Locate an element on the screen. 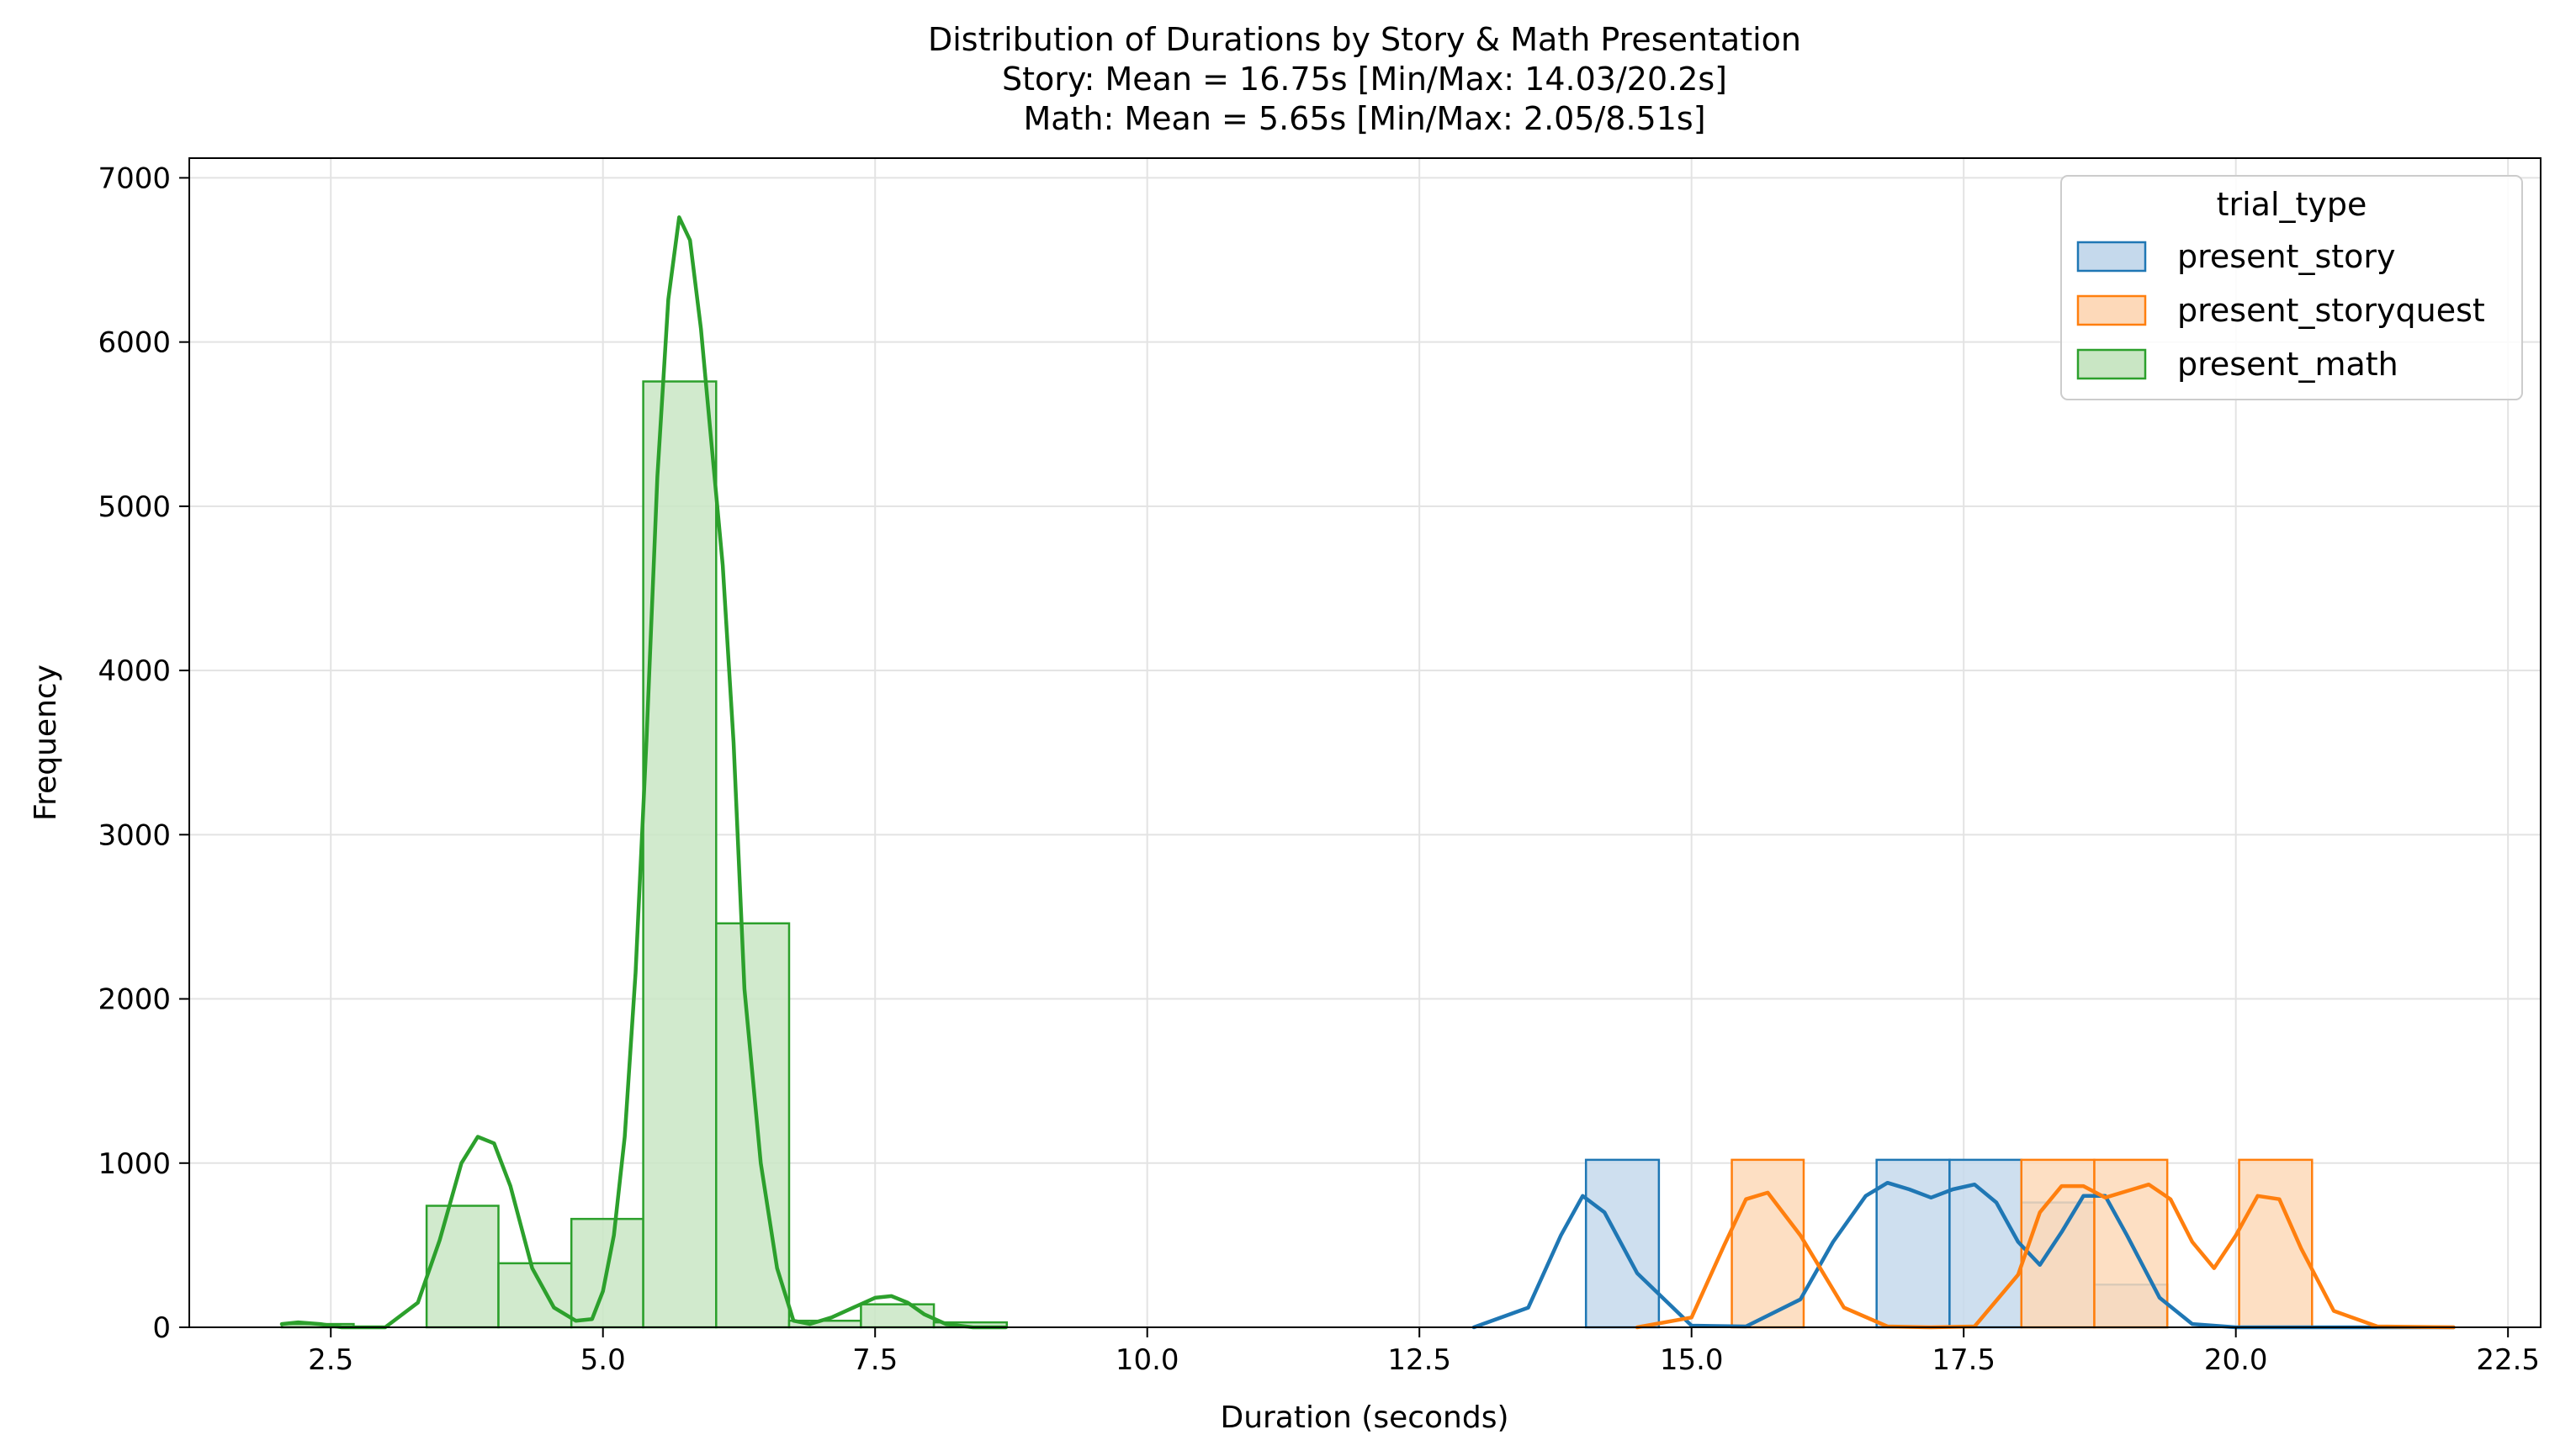 The height and width of the screenshot is (1456, 2560). x-tick-label: 5.0 is located at coordinates (603, 1360).